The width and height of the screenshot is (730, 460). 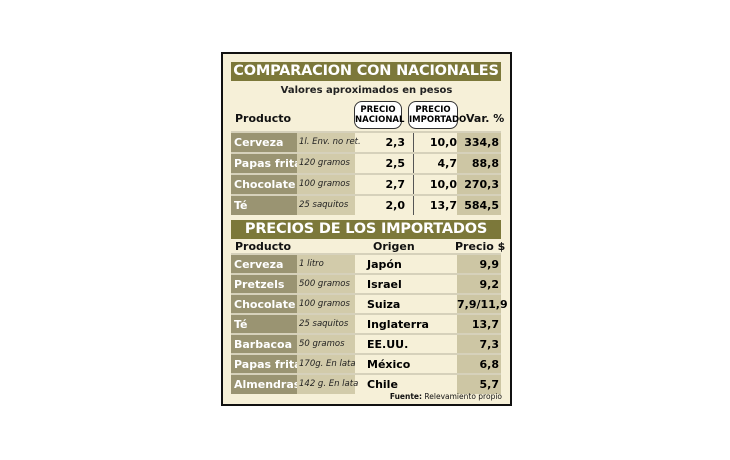 I want to click on table-row: Pretzels 500 gramos Israel 9,2, so click(x=366, y=283).